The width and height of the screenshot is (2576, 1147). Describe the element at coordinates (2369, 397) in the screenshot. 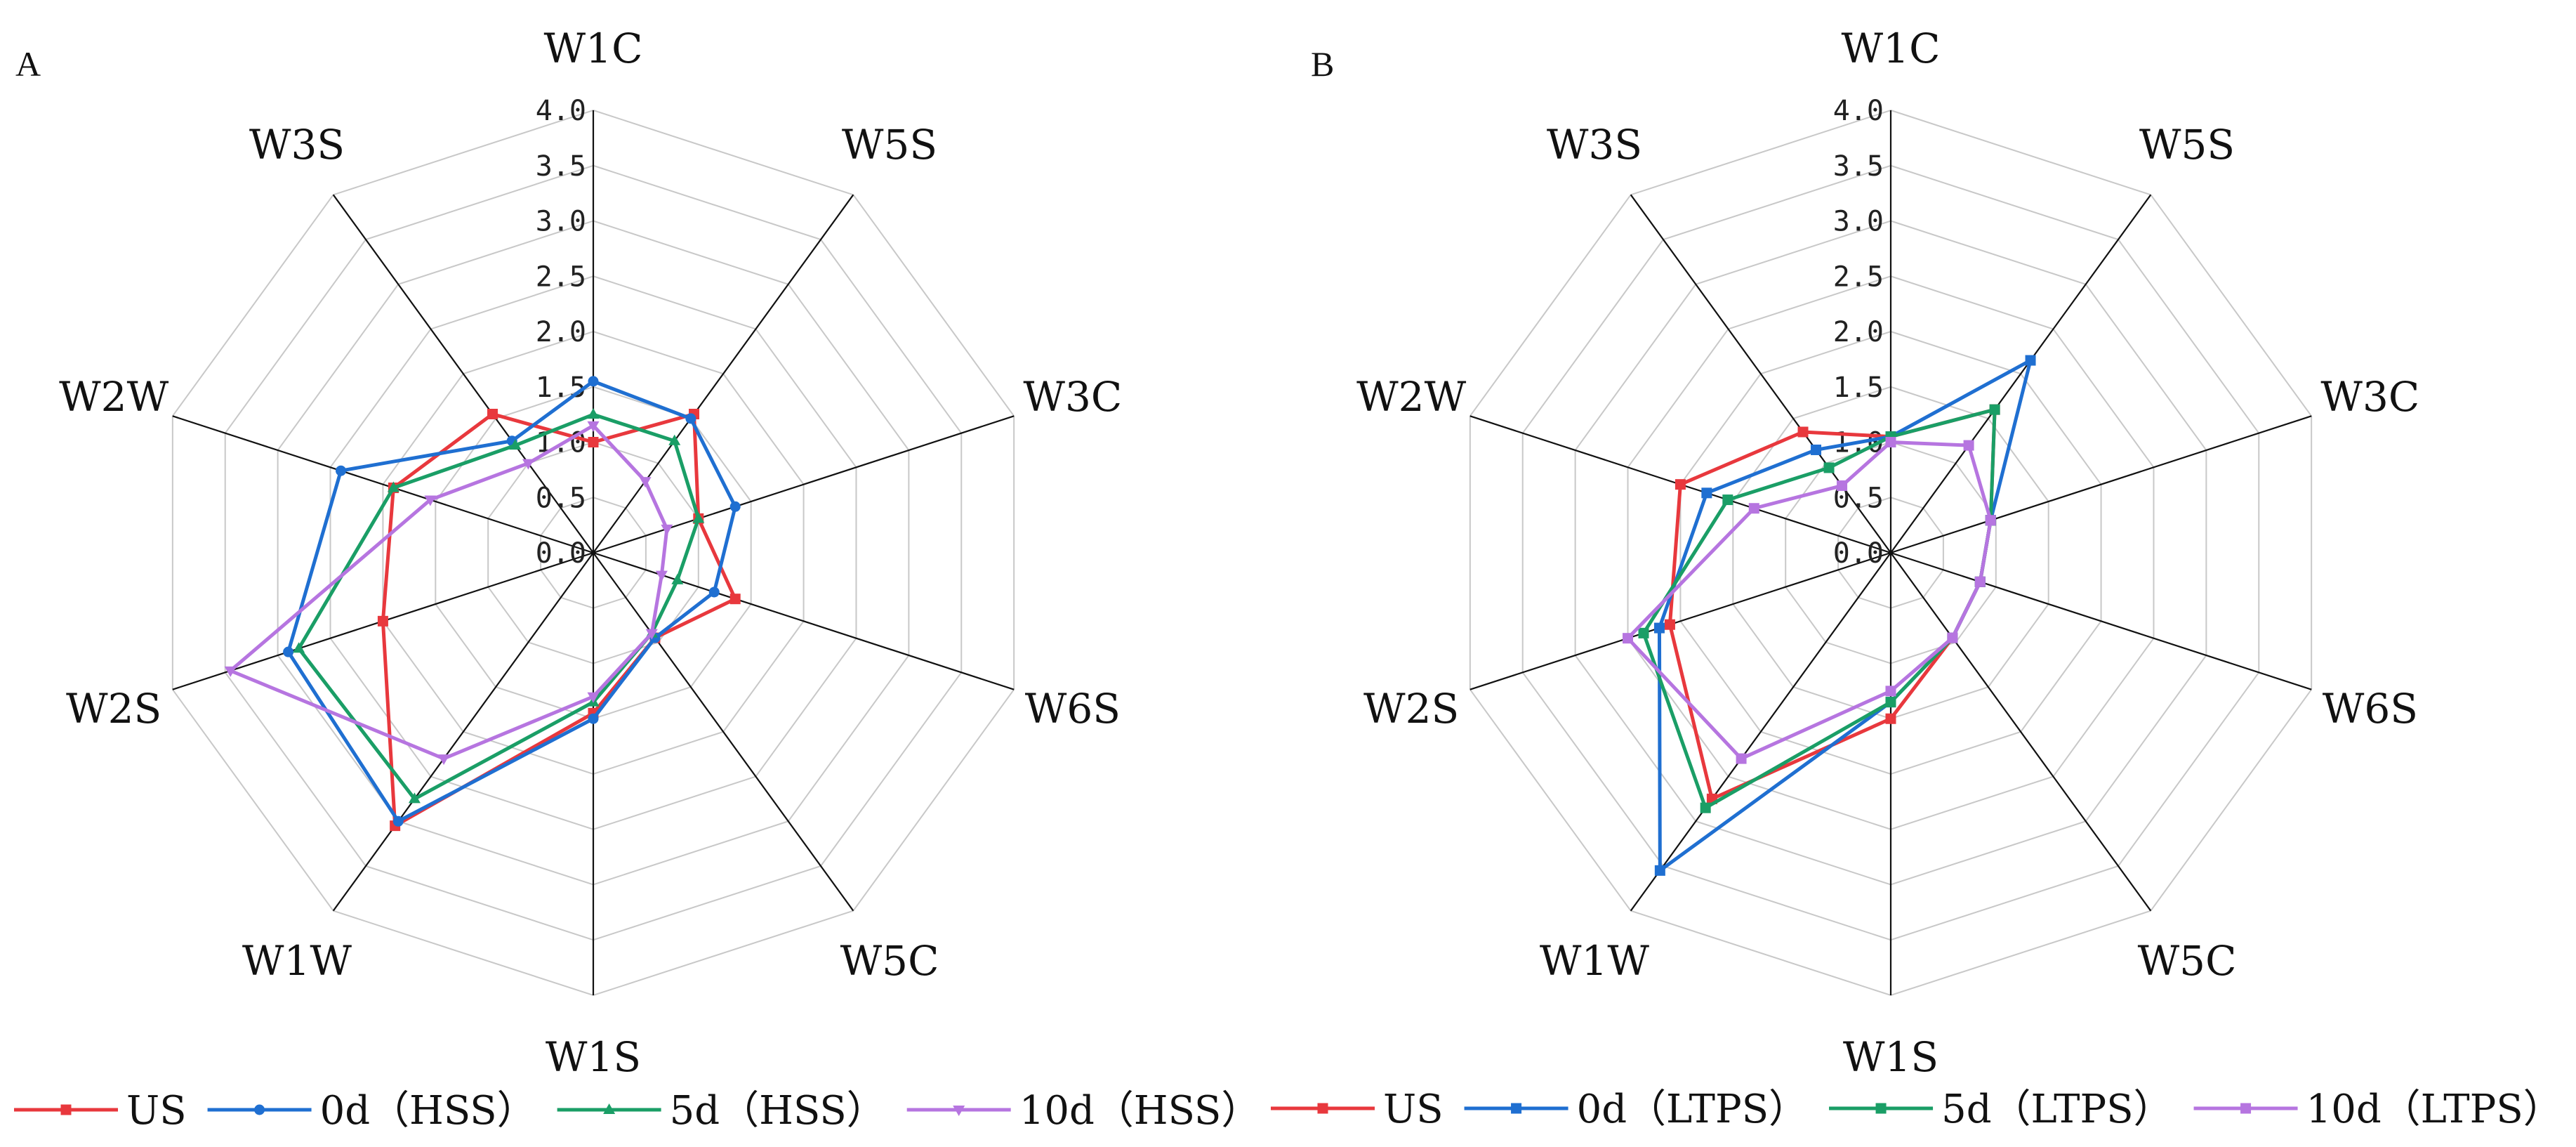

I see `axis-label-w3c: W3C` at that location.